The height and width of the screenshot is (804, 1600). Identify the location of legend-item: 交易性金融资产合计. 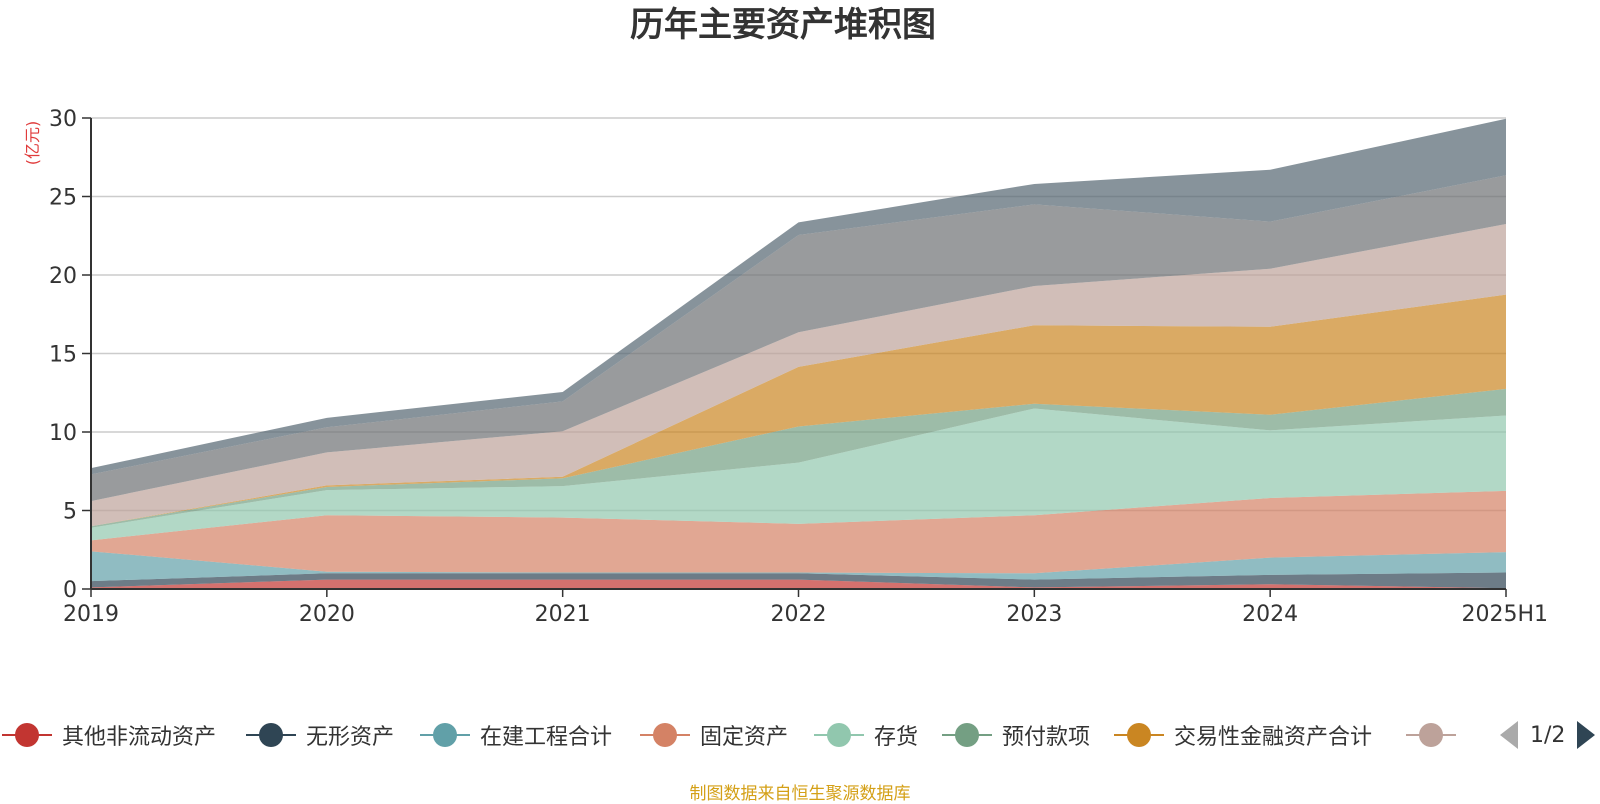
(1243, 735).